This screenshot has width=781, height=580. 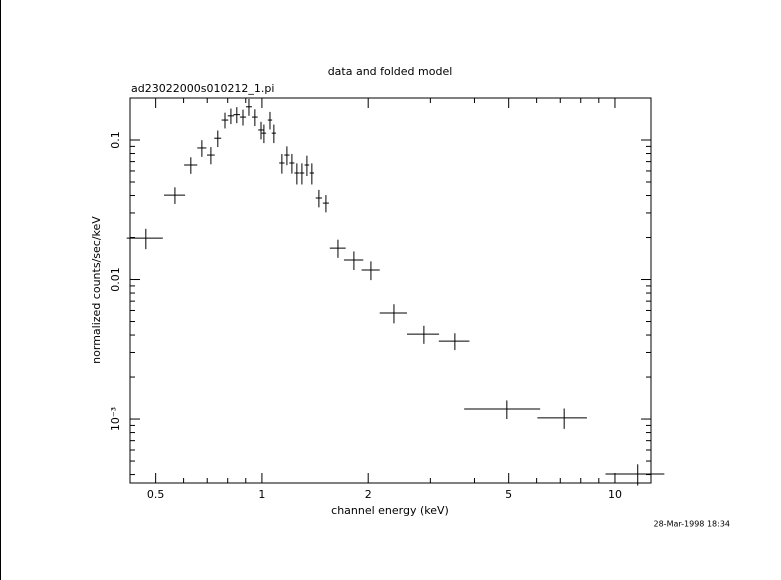 I want to click on x-tick-label: 0.5, so click(x=156, y=494).